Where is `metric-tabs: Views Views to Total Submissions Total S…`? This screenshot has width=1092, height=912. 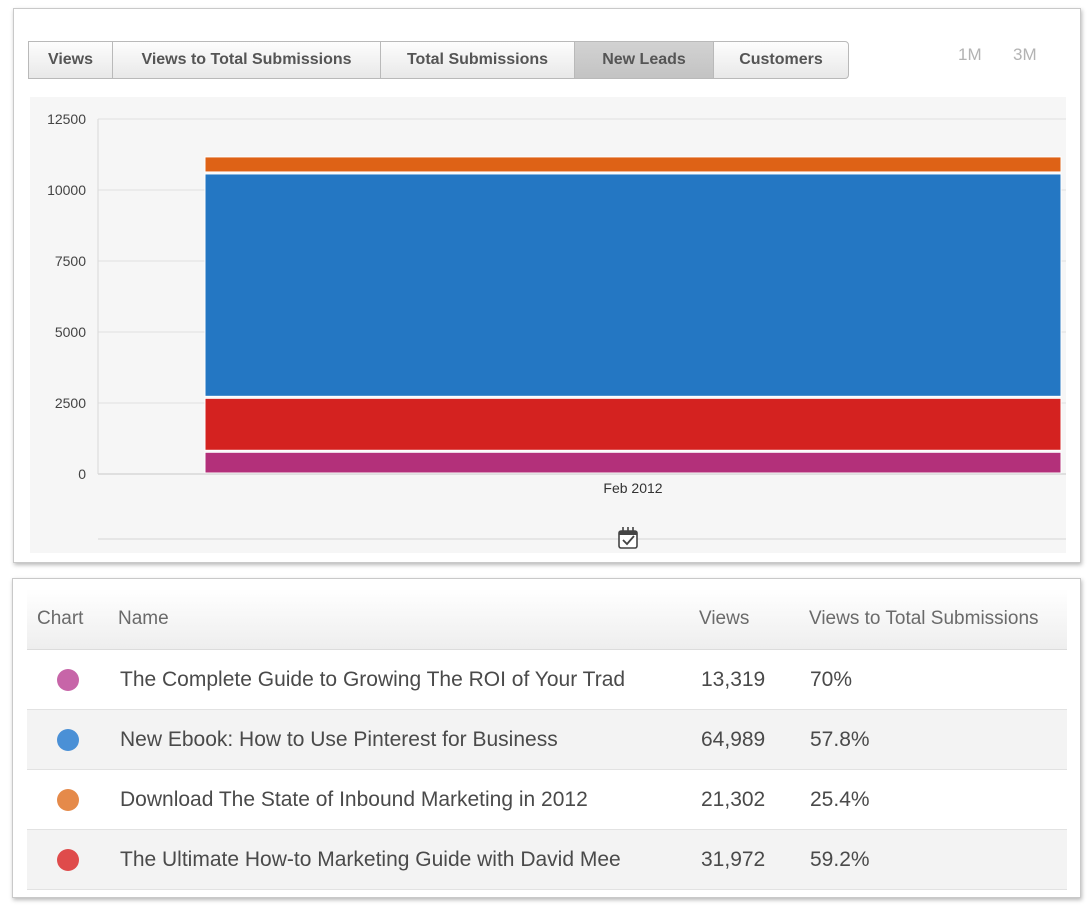
metric-tabs: Views Views to Total Submissions Total S… is located at coordinates (438, 60).